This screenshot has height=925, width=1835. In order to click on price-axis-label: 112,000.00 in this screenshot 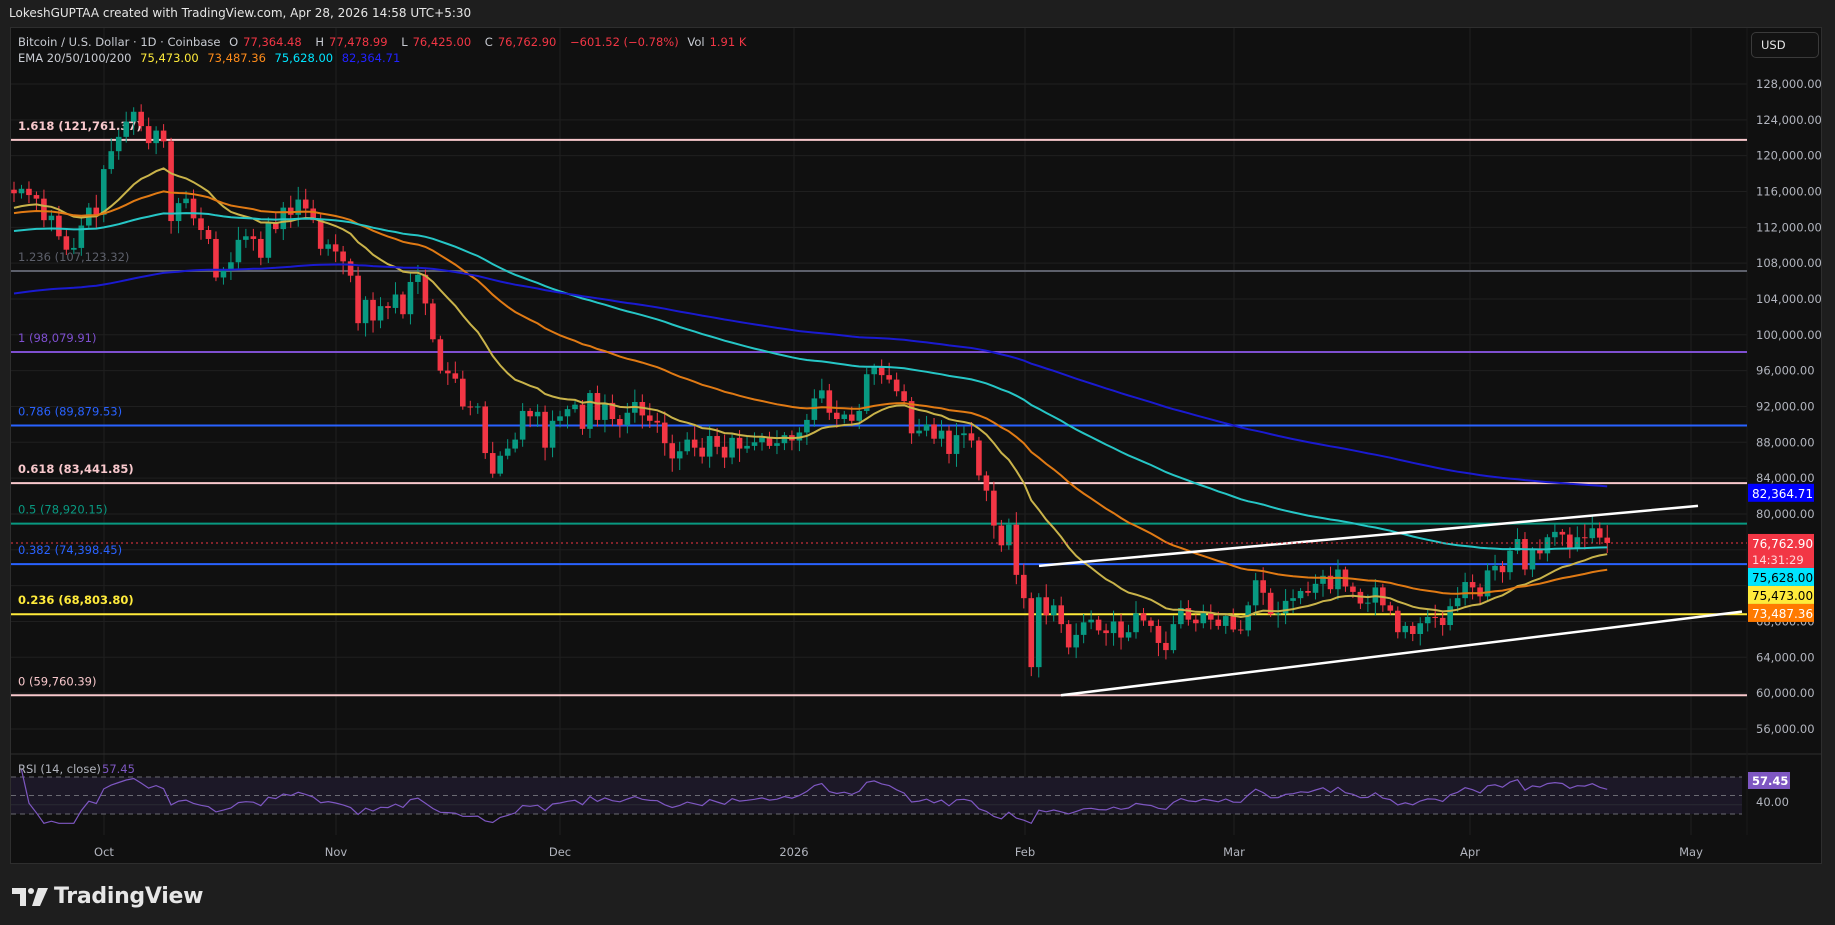, I will do `click(1789, 227)`.